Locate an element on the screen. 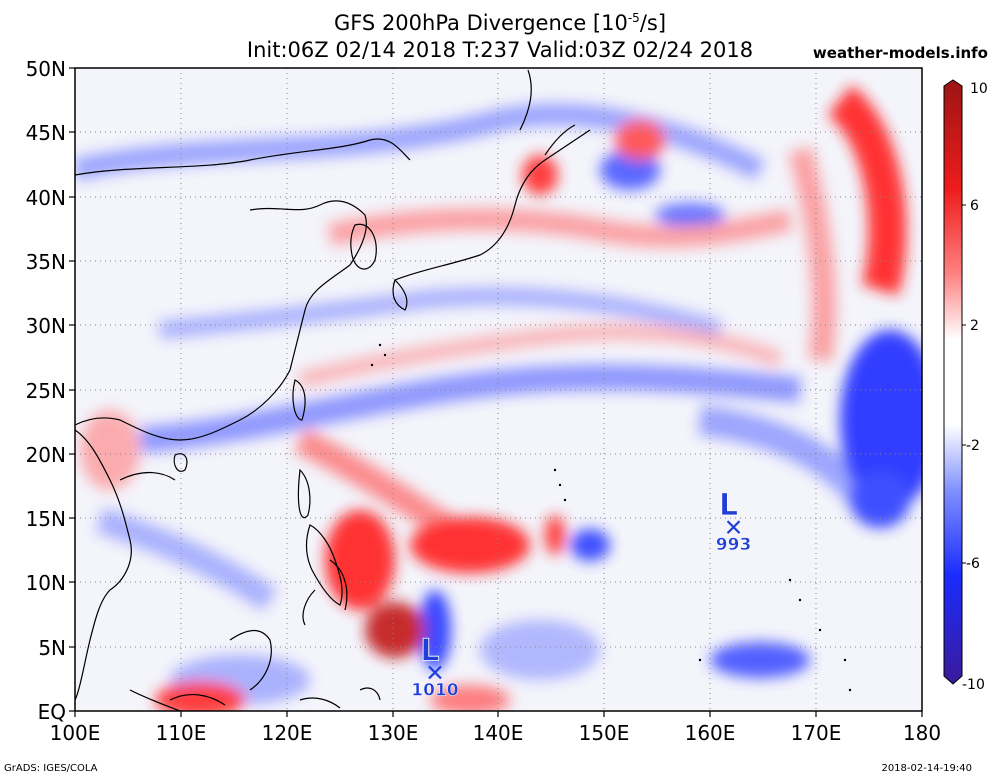  lon-label: 170E is located at coordinates (816, 733).